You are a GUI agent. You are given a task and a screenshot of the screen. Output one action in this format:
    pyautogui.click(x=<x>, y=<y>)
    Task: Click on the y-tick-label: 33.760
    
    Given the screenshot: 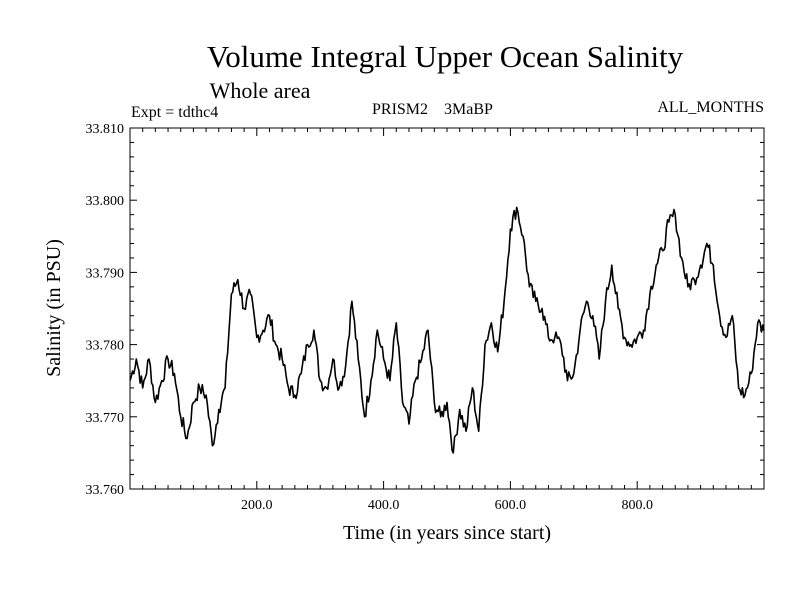 What is the action you would take?
    pyautogui.click(x=105, y=490)
    